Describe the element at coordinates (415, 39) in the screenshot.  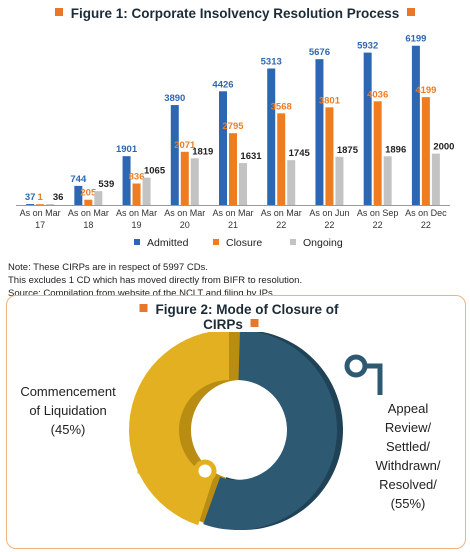
I see `data-label-admitted: 6199` at that location.